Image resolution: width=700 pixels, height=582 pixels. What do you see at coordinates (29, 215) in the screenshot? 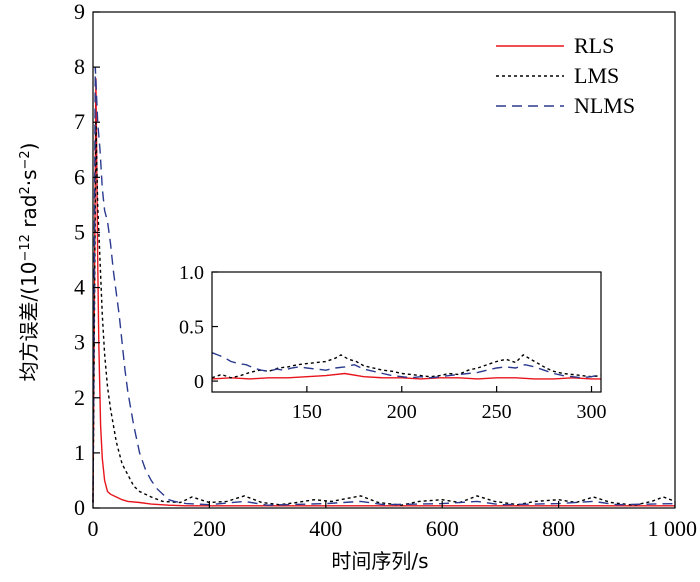
I see `y-axis-title-unit: rad` at bounding box center [29, 215].